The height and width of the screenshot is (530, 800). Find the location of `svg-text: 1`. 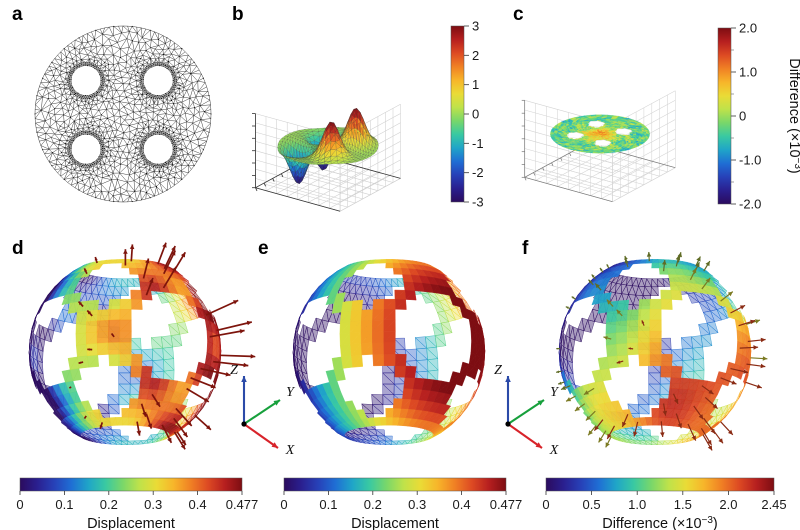

svg-text: 1 is located at coordinates (475, 84).